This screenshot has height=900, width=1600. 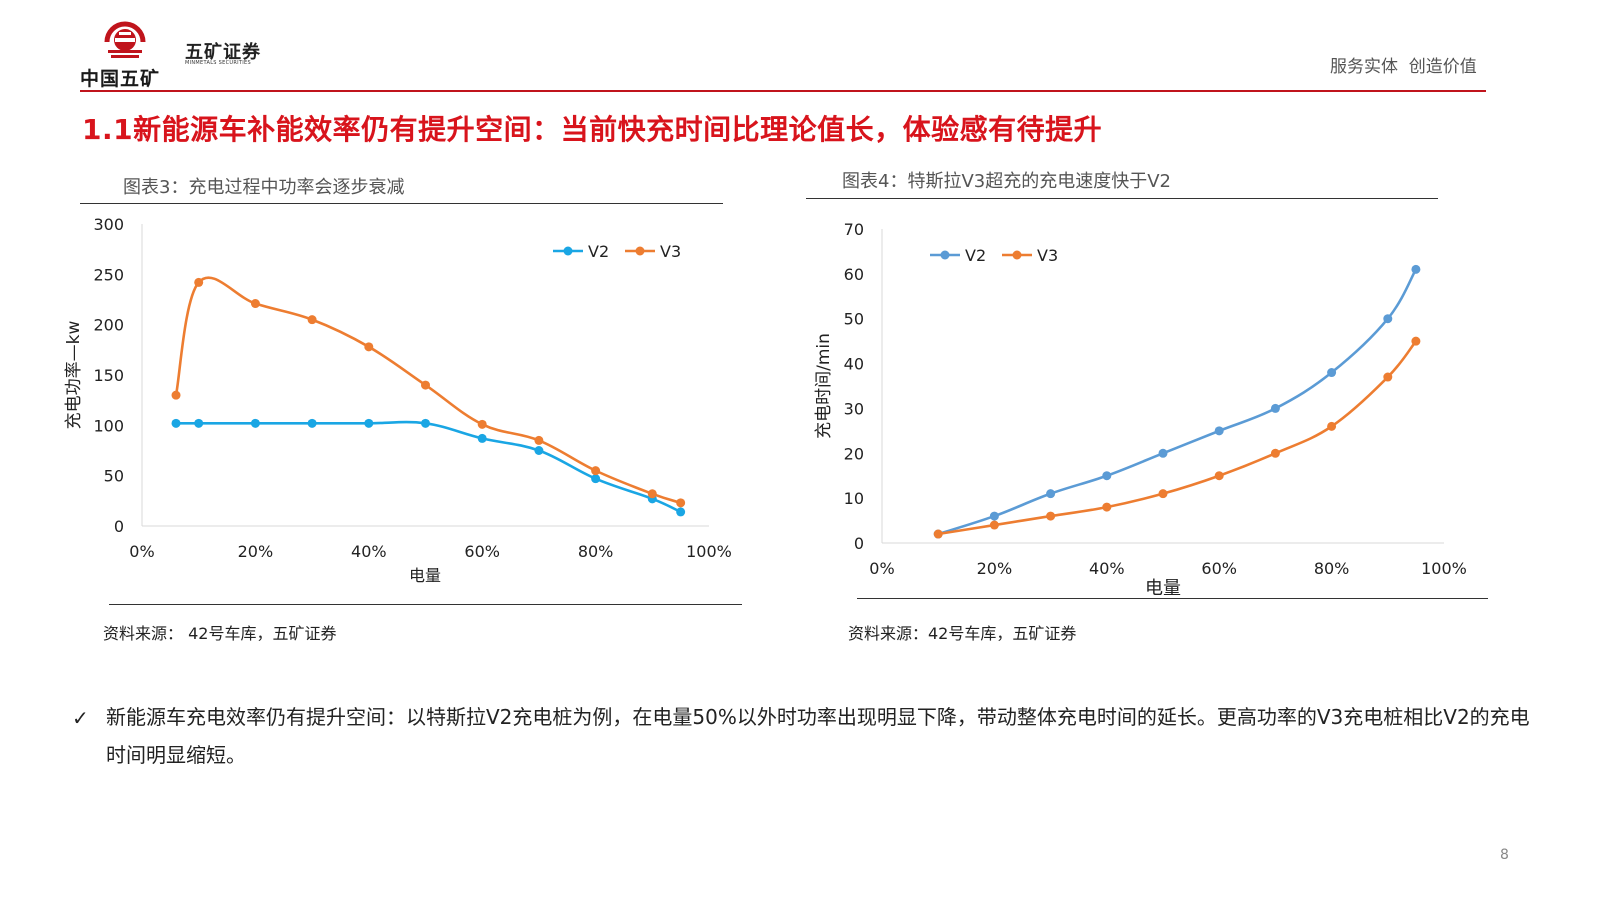 What do you see at coordinates (962, 633) in the screenshot?
I see `right-chart-source: 资料来源：42号车库，五矿证券` at bounding box center [962, 633].